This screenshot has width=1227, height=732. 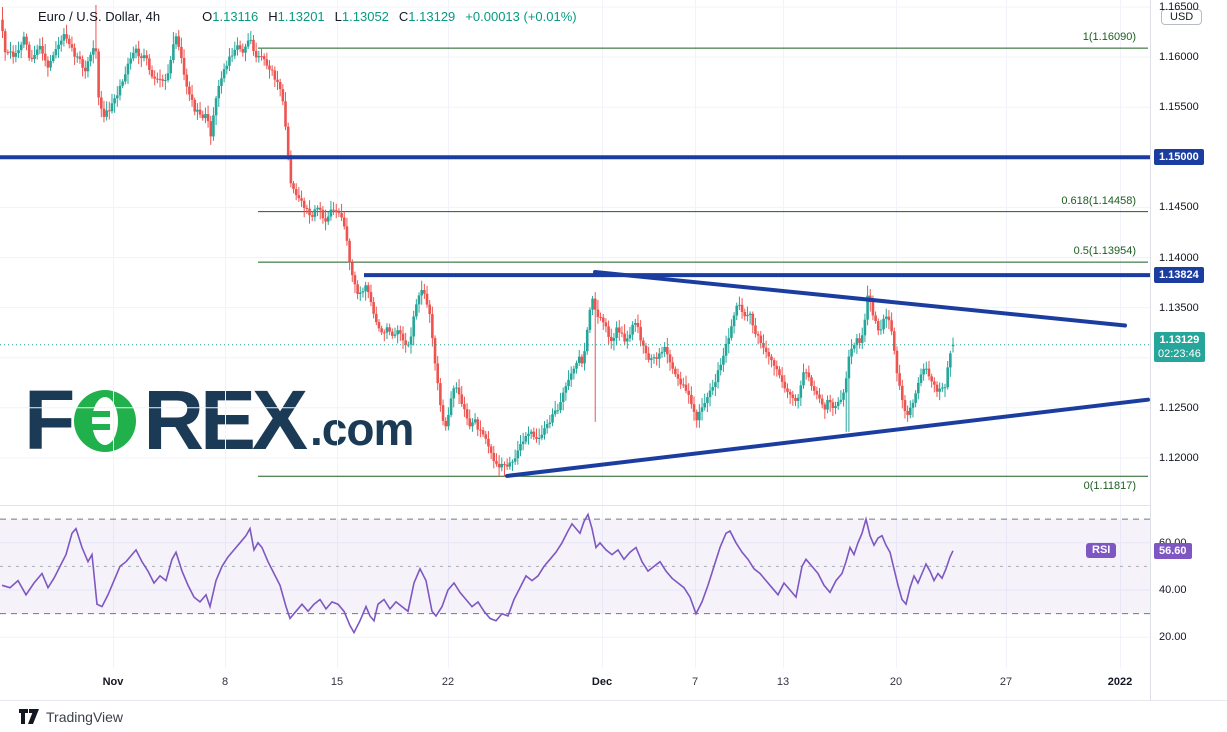 What do you see at coordinates (575, 684) in the screenshot?
I see `time-axis: Nov 8 15 22 Dec 7 13 20 27 2022` at bounding box center [575, 684].